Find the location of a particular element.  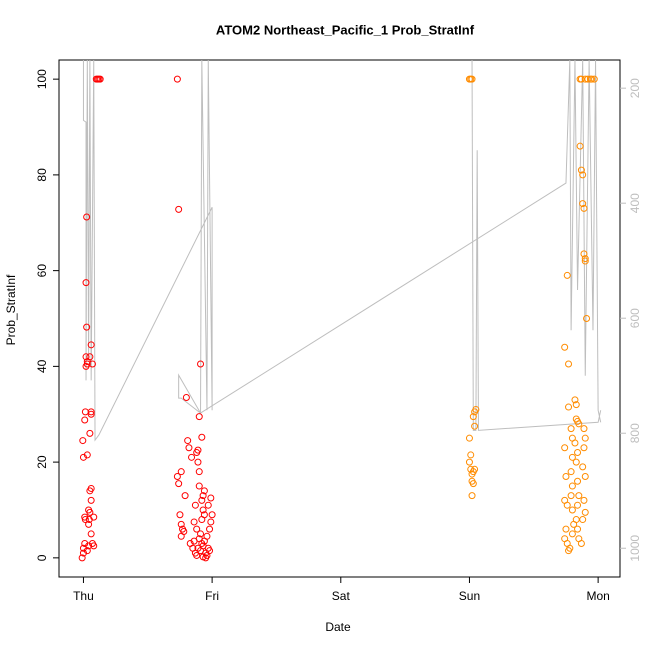

y-tick-label: 20 is located at coordinates (42, 462).